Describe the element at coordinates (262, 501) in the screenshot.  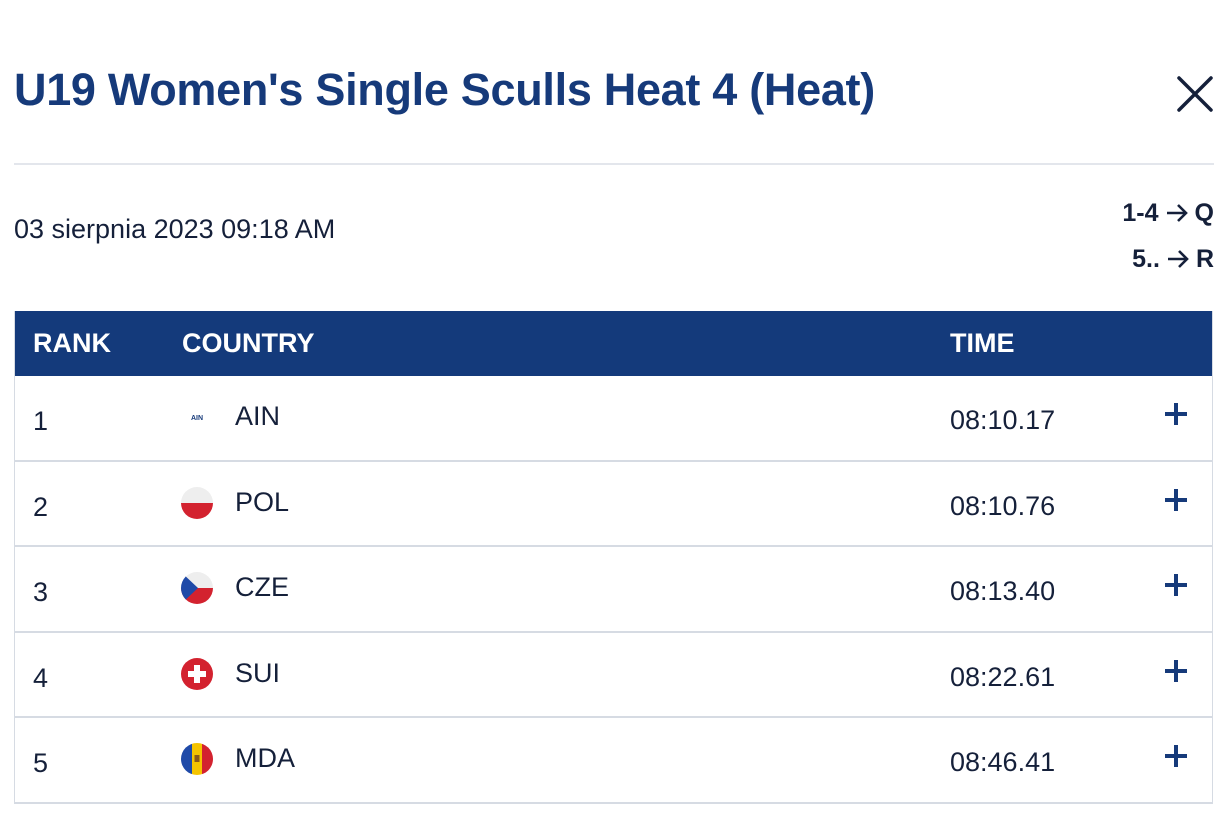
I see `country-code: POL` at that location.